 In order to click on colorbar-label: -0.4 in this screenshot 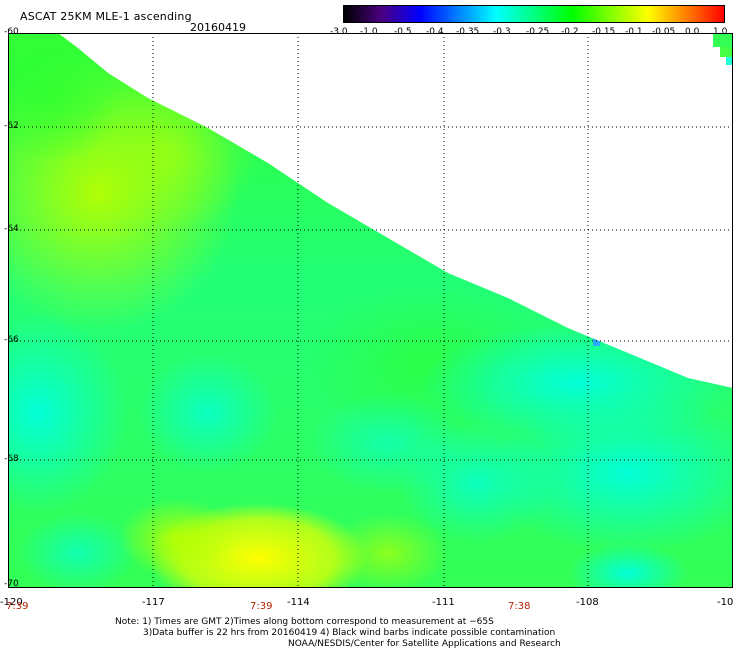, I will do `click(435, 32)`.